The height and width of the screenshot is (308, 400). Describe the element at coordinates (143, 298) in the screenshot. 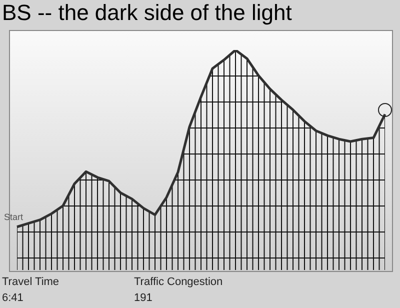

I see `text: 191` at that location.